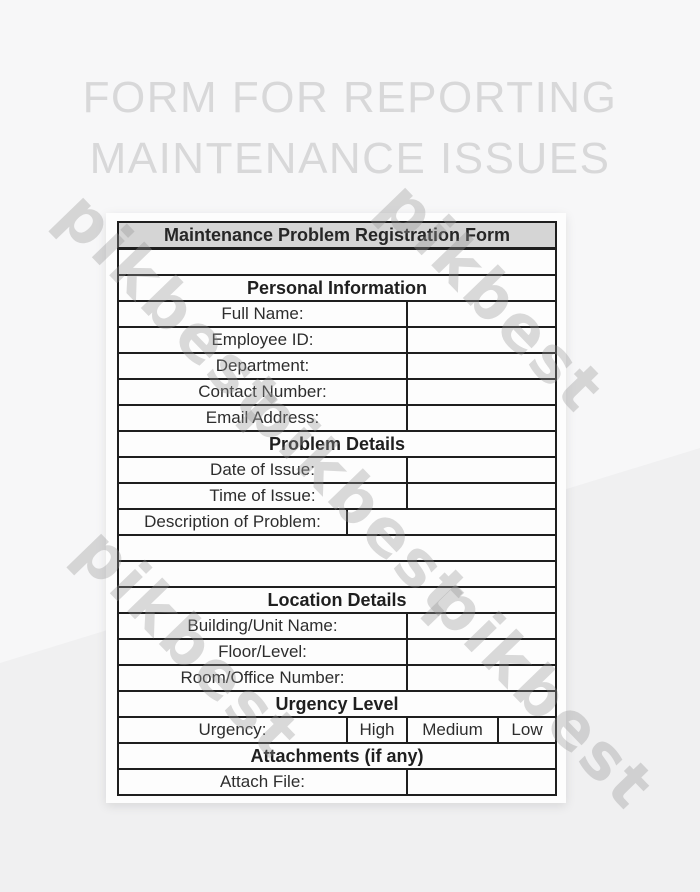 This screenshot has height=892, width=700. What do you see at coordinates (481, 418) in the screenshot?
I see `email-address-input-cell` at bounding box center [481, 418].